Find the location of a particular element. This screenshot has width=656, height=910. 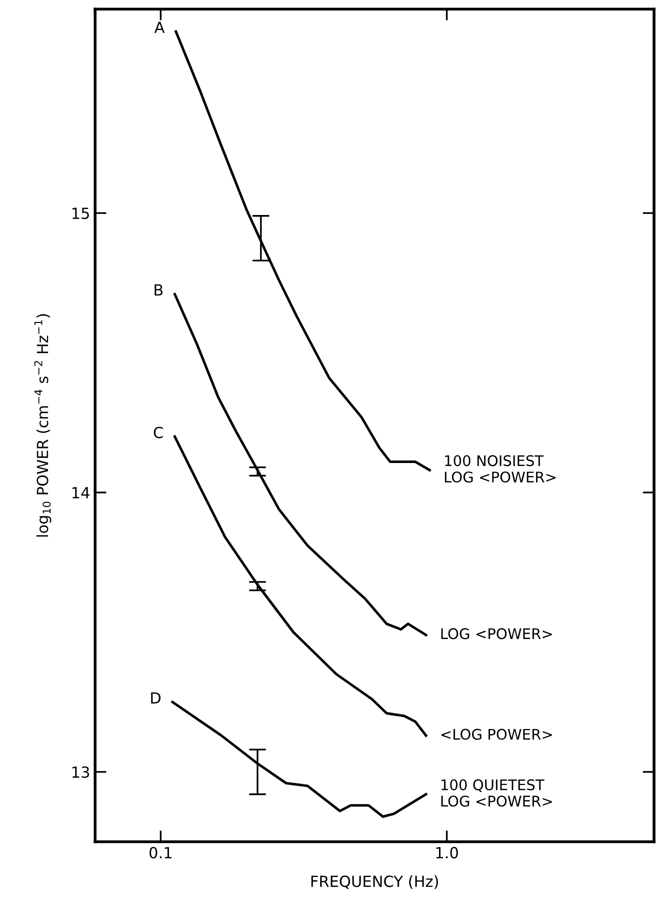

text: log$_{10}$ POWER (cm$^{−4}$ s$^{−2}$ Hz$^{−1}$) is located at coordinates (43, 425).